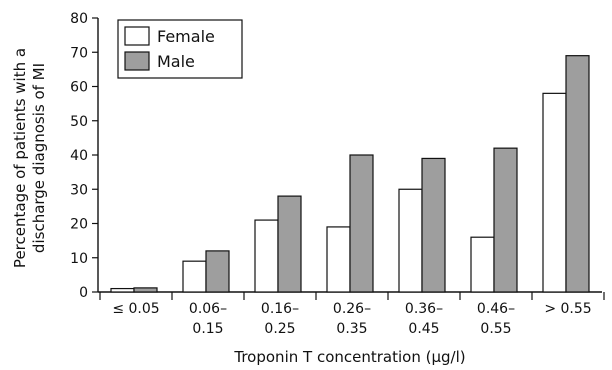 This screenshot has height=370, width=612. Describe the element at coordinates (137, 36) in the screenshot. I see `legend-swatch-female` at that location.